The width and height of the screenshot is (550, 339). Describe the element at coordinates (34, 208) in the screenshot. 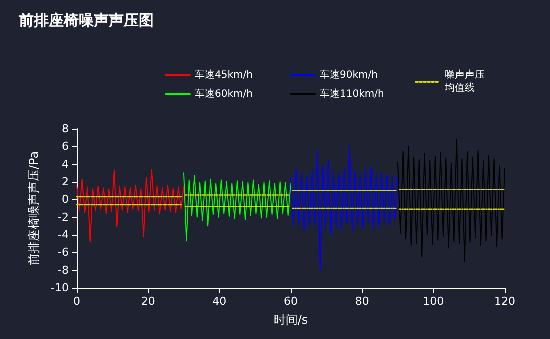

I see `y-axis-title: 前排座椅噪声声压/Pa` at that location.